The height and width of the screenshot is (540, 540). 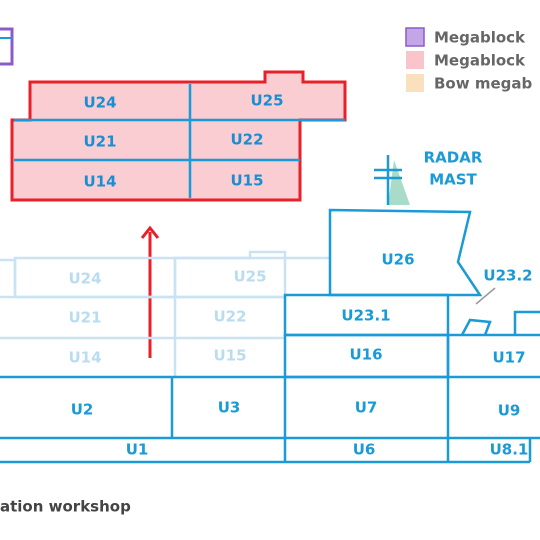 I want to click on block-label: U9, so click(x=509, y=411).